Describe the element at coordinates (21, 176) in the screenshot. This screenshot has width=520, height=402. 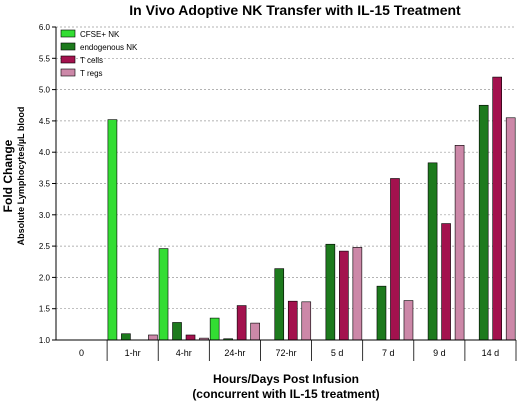
I see `y-axis-sublabel: Absolute Lymphocytes/µL blood` at that location.